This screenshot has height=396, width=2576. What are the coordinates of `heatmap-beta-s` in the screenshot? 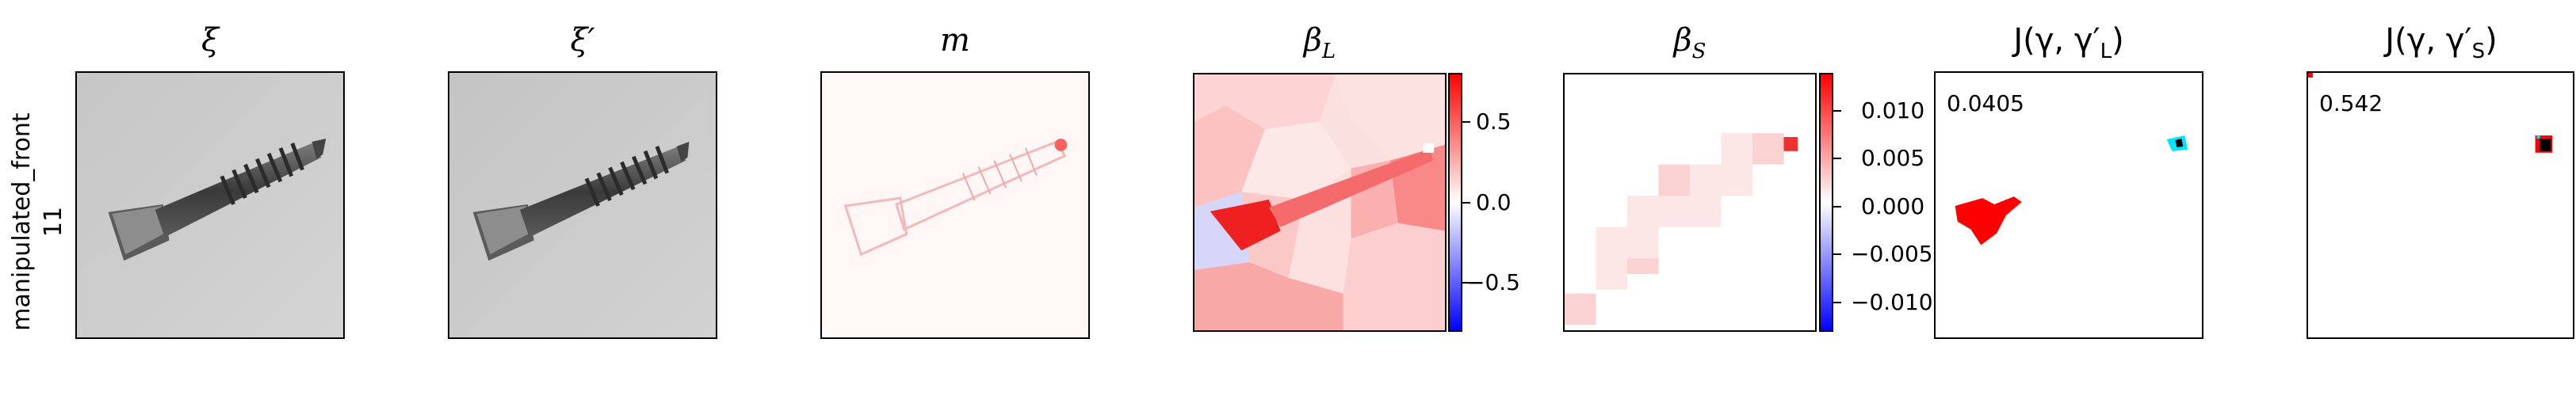 It's located at (1690, 202).